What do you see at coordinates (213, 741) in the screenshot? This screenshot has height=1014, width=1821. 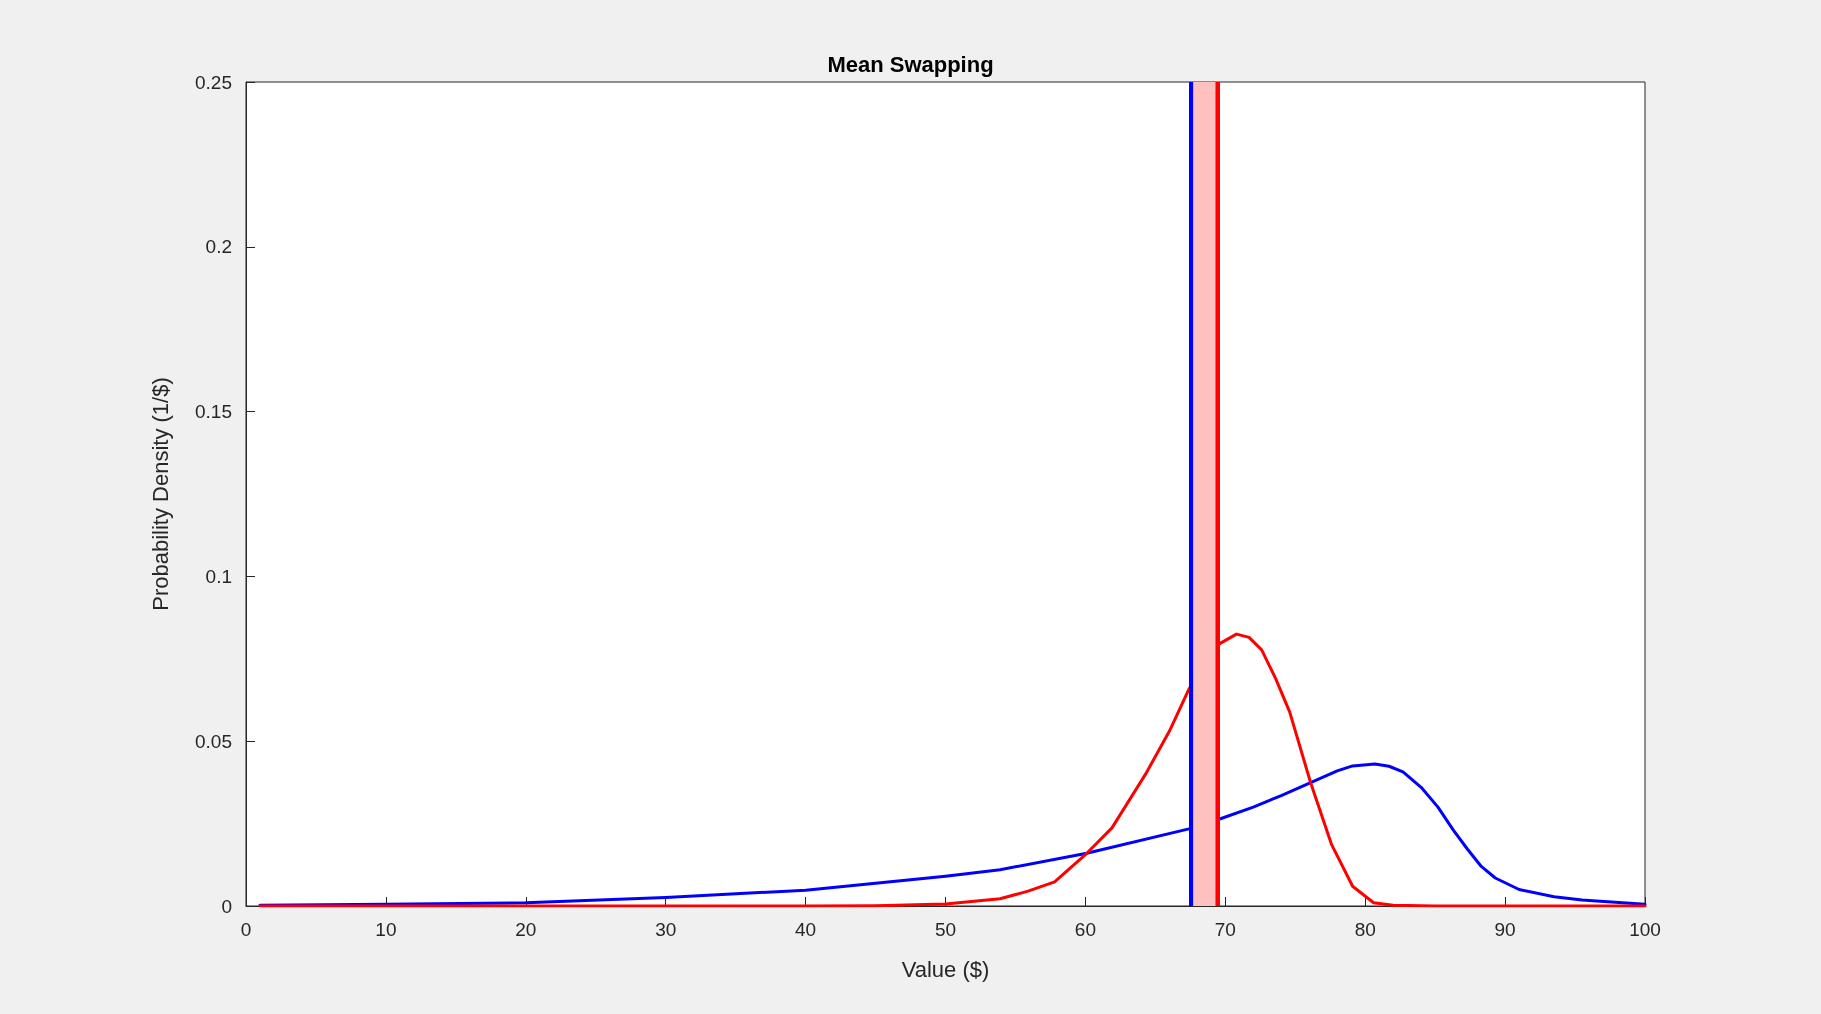 I see `y-tick-label: 0.05` at bounding box center [213, 741].